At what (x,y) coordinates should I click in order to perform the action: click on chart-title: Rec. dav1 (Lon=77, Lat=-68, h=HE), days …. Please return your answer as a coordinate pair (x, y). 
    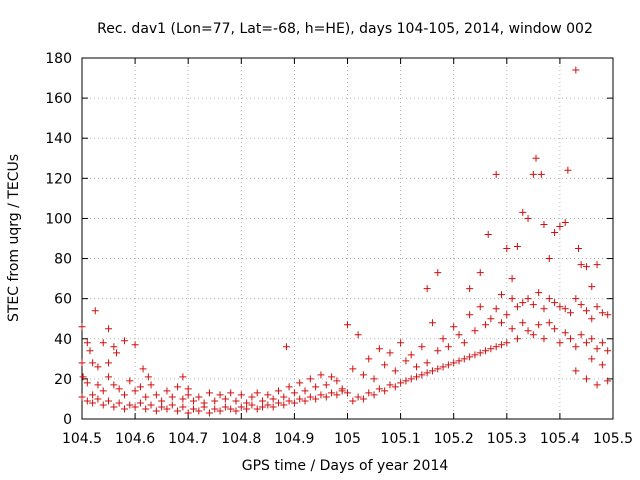
    Looking at the image, I should click on (345, 29).